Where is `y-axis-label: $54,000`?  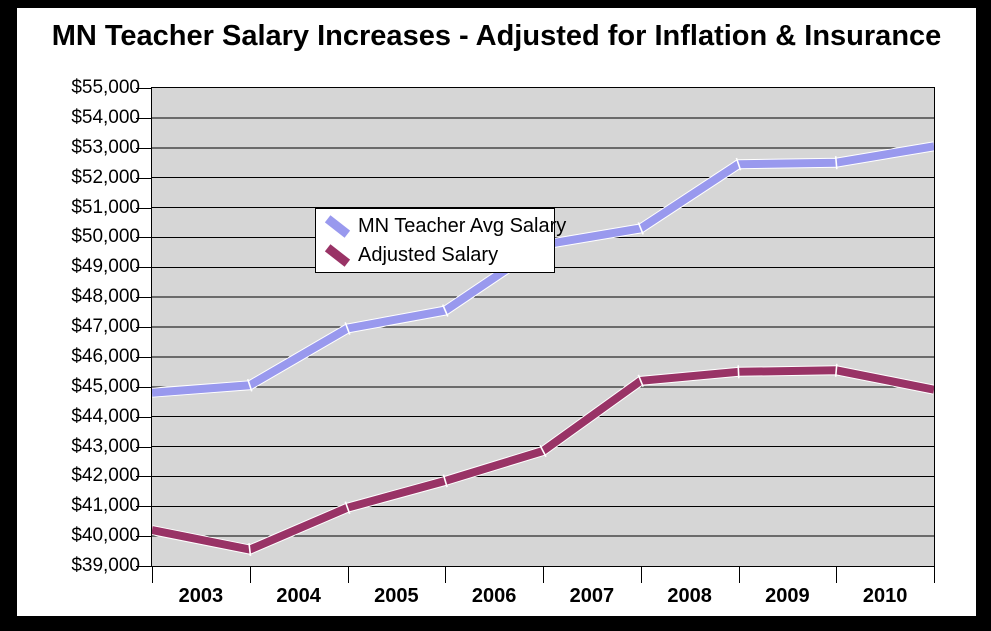 y-axis-label: $54,000 is located at coordinates (105, 117).